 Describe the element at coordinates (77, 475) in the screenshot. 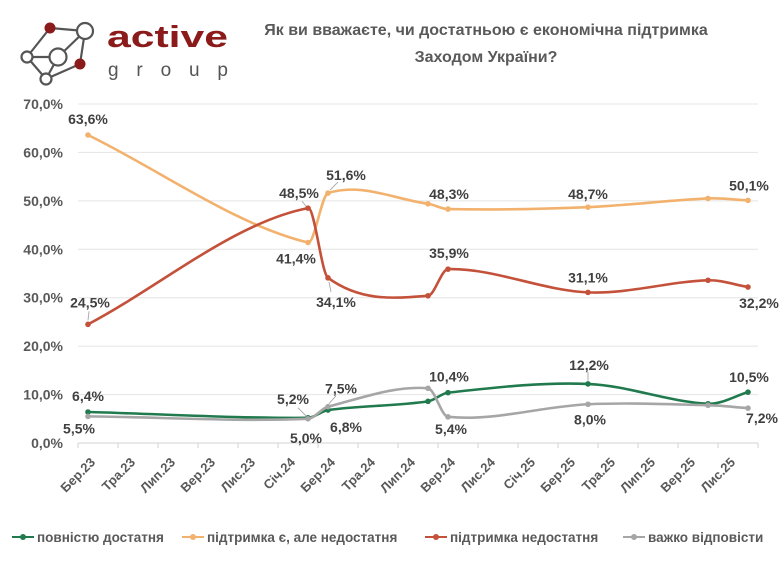

I see `x-tick-label: Бер.23` at that location.